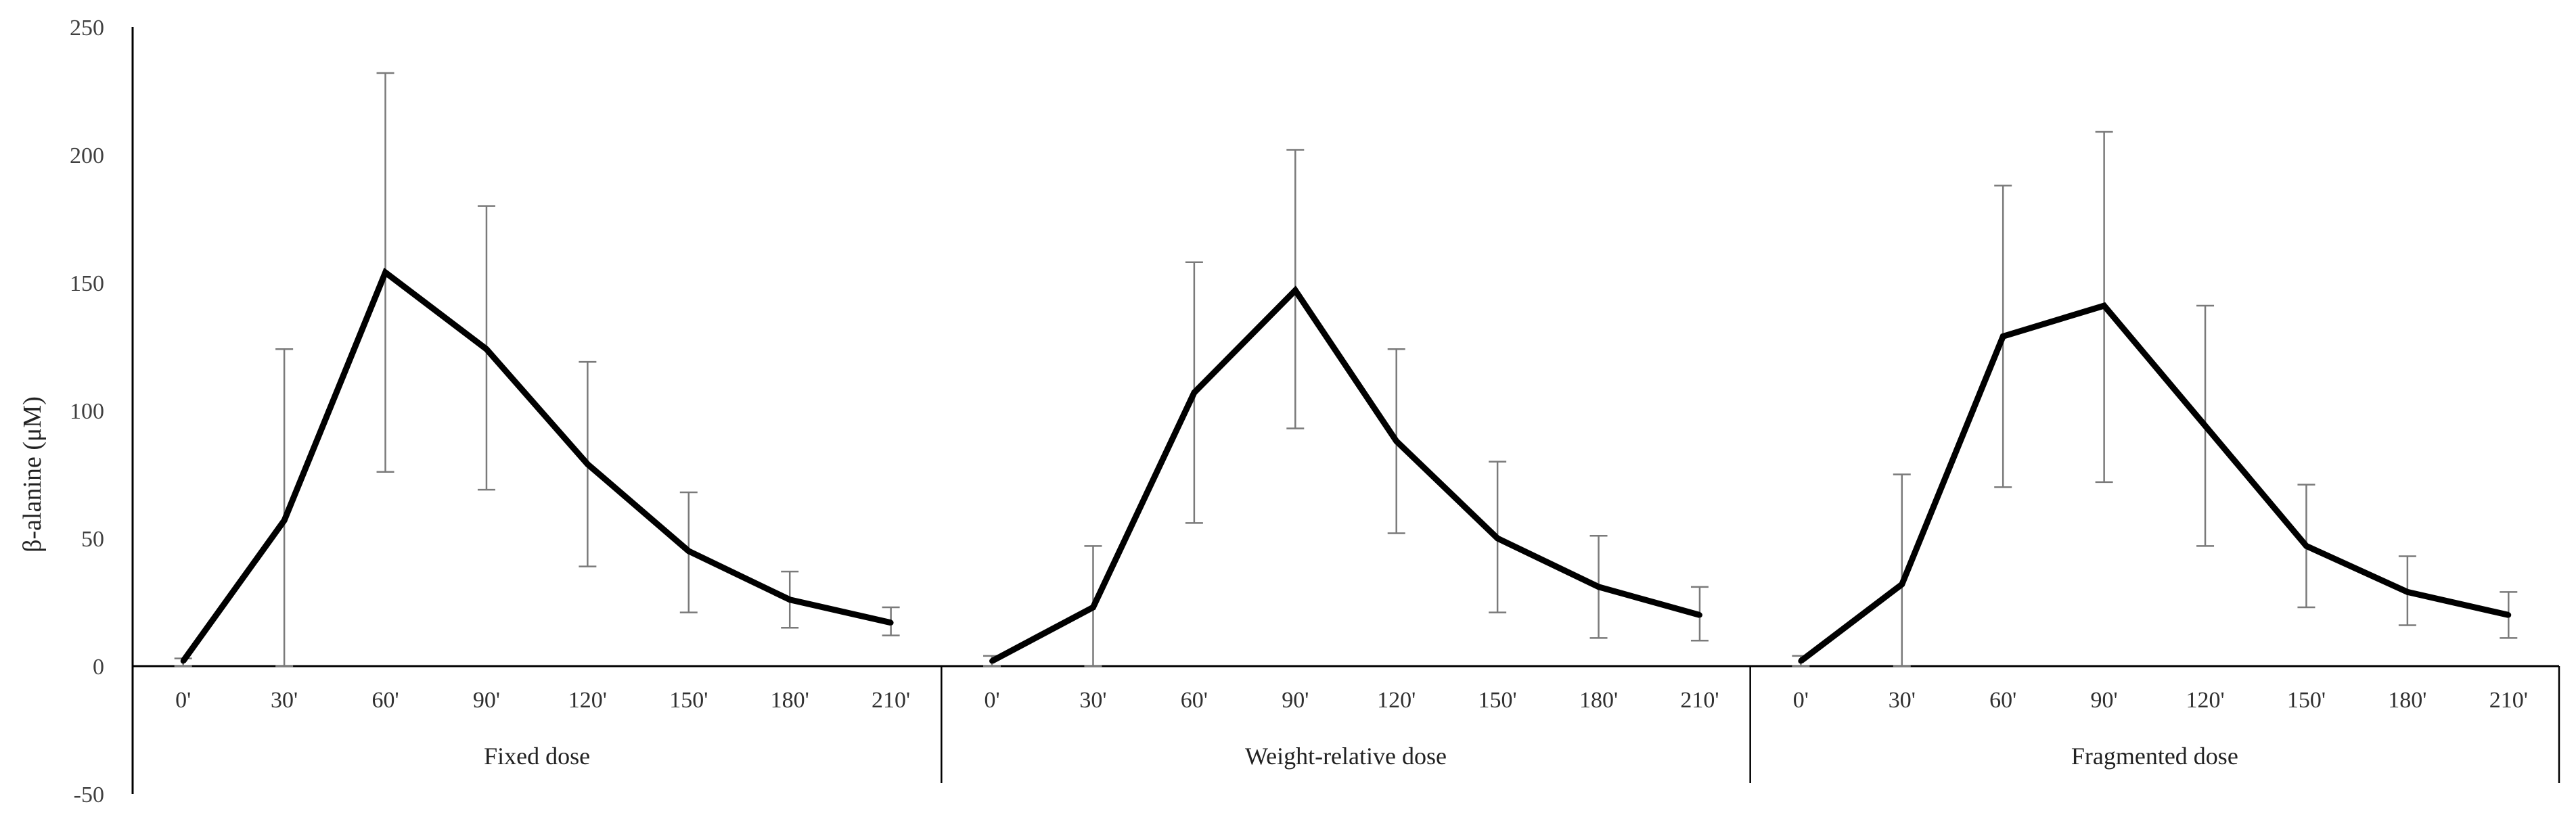 The height and width of the screenshot is (821, 2576). What do you see at coordinates (92, 539) in the screenshot?
I see `y-tick-label: 50` at bounding box center [92, 539].